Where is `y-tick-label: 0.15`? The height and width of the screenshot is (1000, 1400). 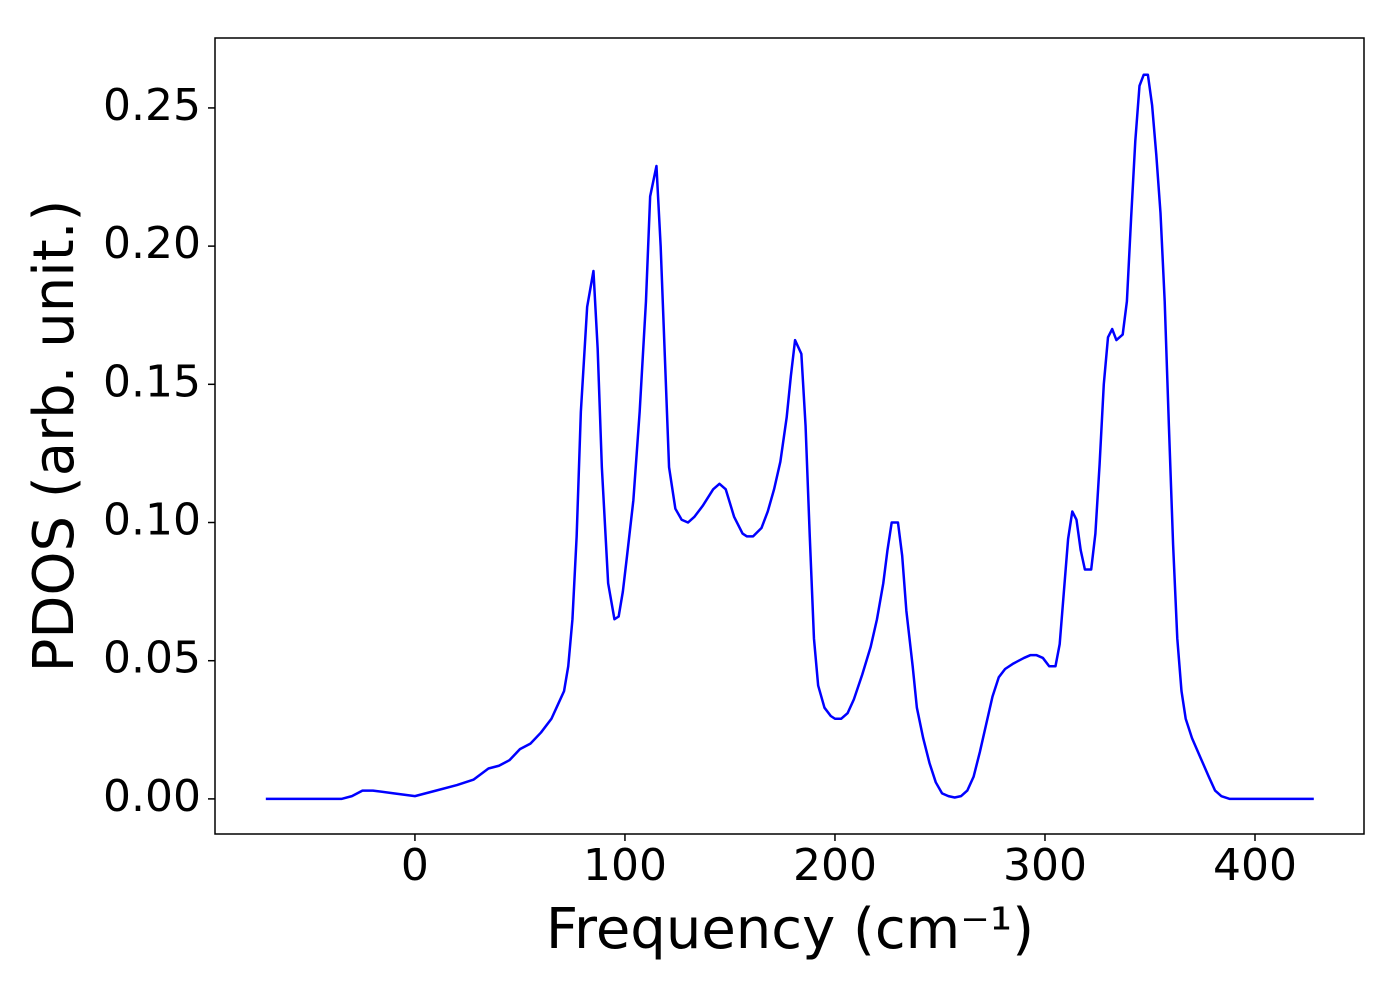
y-tick-label: 0.15 is located at coordinates (152, 381).